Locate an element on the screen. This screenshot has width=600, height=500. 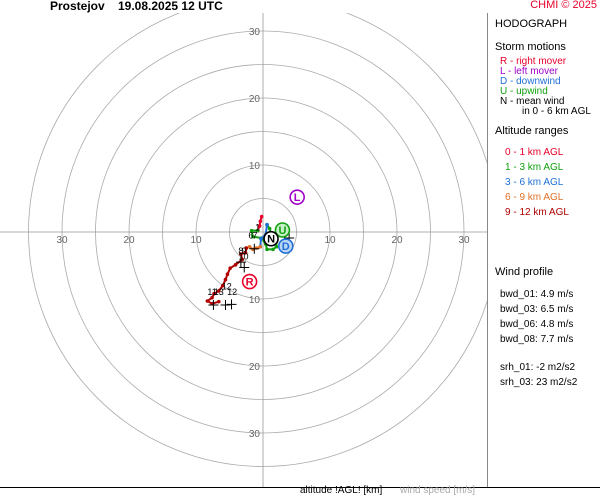
legend-alt-3-6: 3 - 6 km AGL is located at coordinates (534, 182).